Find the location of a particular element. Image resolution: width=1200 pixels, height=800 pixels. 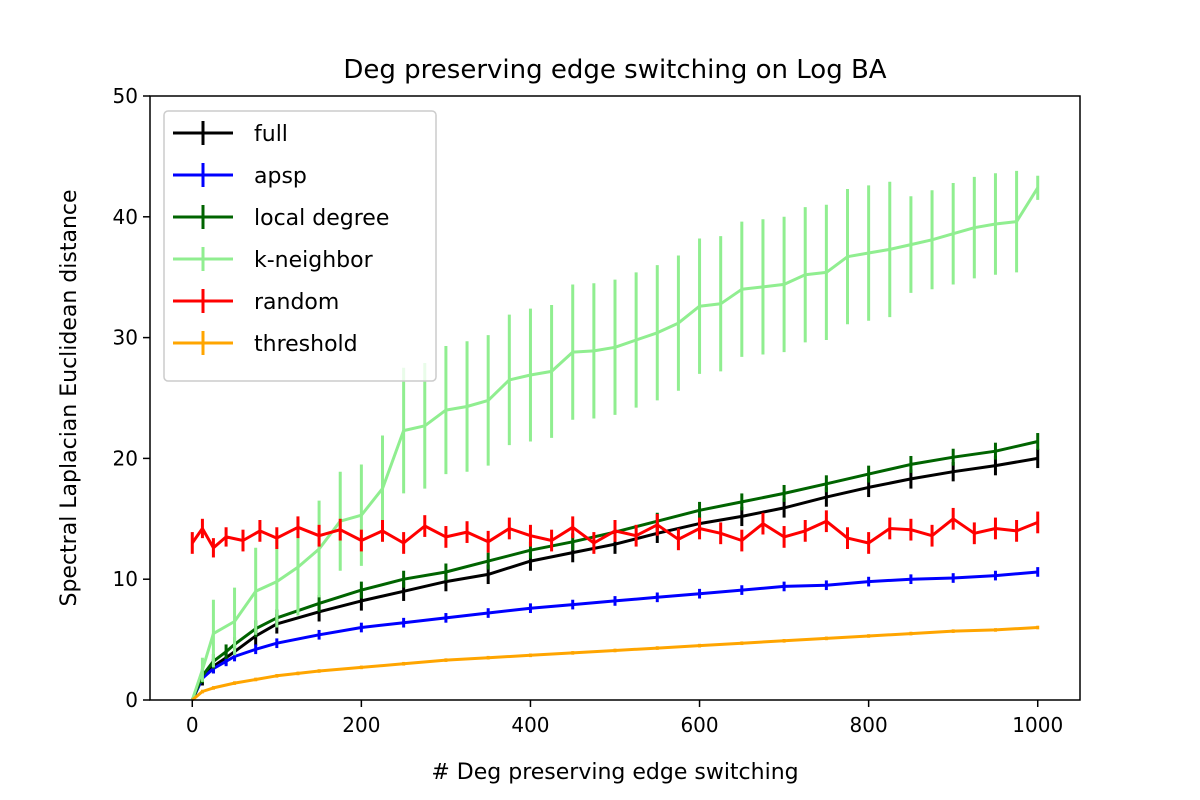

x-tick-label: 600 is located at coordinates (699, 725).